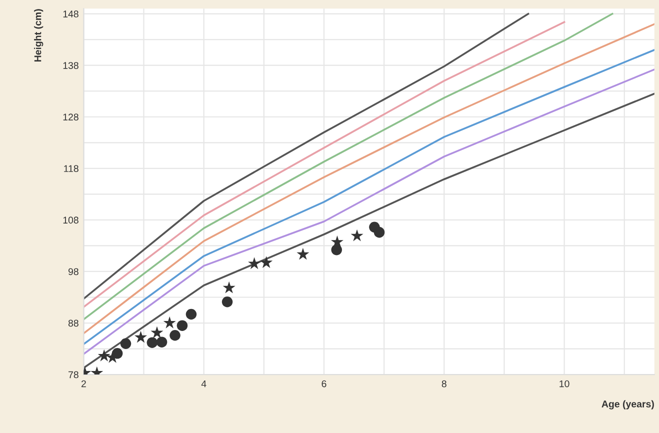  What do you see at coordinates (70, 220) in the screenshot?
I see `y-tick-label: 108` at bounding box center [70, 220].